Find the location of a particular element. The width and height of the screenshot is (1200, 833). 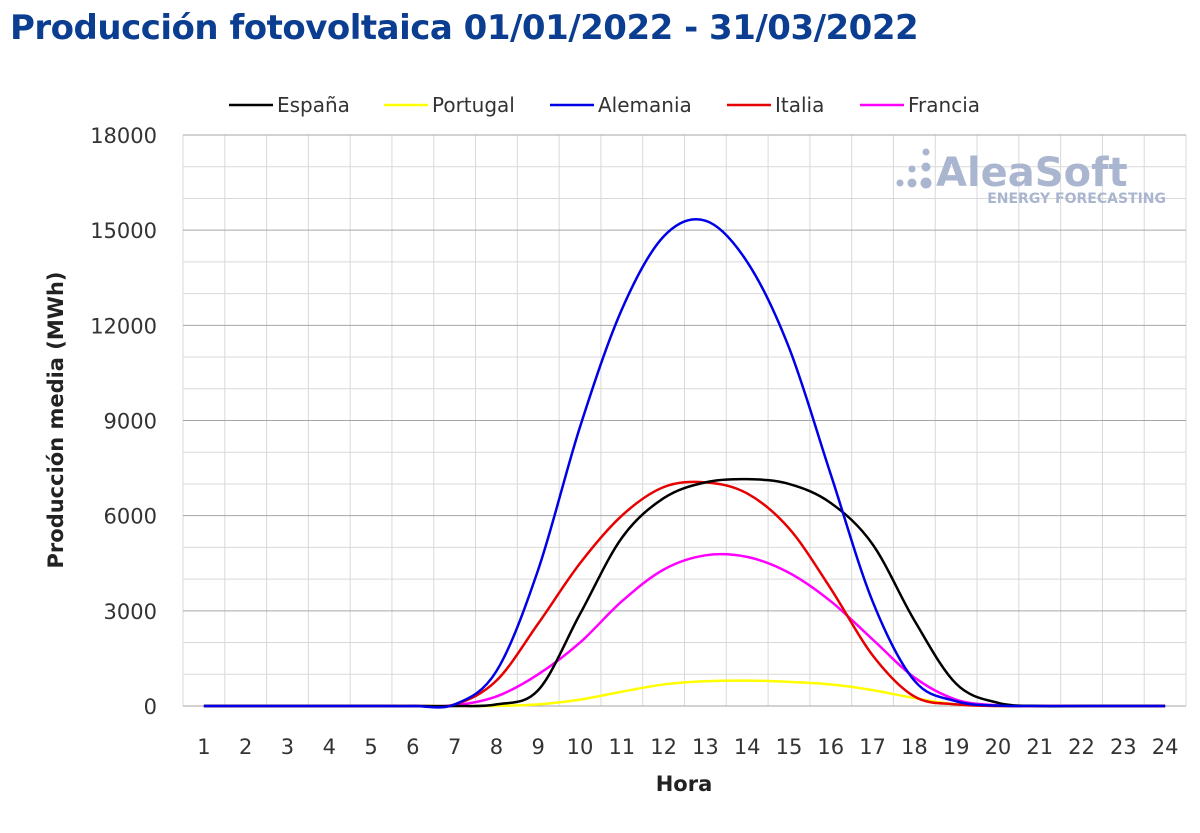

y-tick-label: 18000 is located at coordinates (123, 136).